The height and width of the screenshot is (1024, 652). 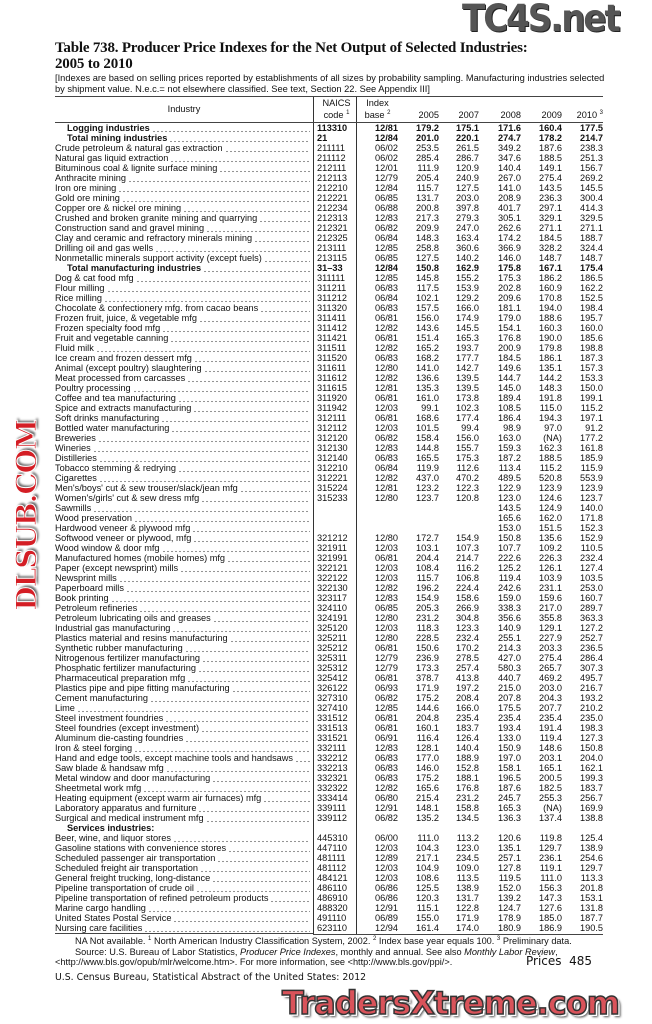 What do you see at coordinates (550, 138) in the screenshot?
I see `value-2009-cell: 178.2` at bounding box center [550, 138].